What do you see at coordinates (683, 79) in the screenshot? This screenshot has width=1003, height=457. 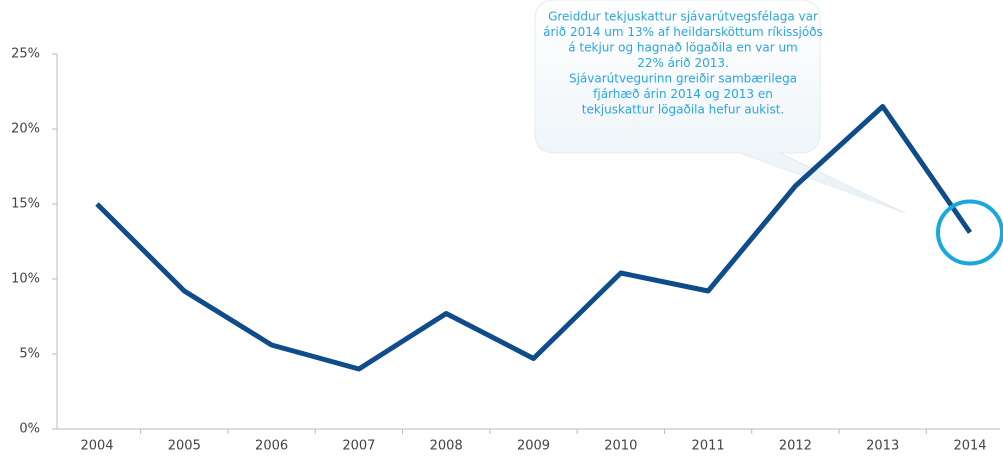 I see `annotation-line: Sjávarútvegurinn greiðir sambærilega` at bounding box center [683, 79].